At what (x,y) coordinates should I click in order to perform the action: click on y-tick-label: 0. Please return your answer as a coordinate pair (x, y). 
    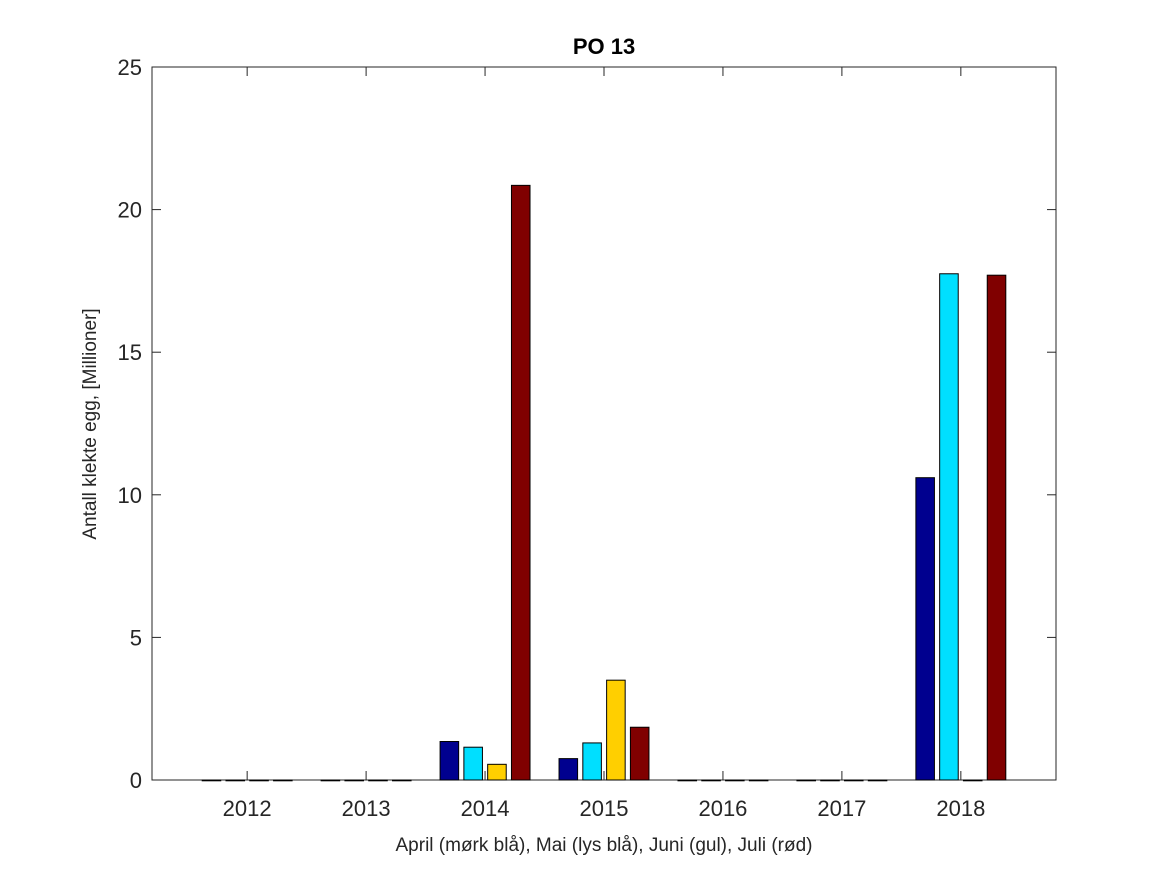
    Looking at the image, I should click on (136, 780).